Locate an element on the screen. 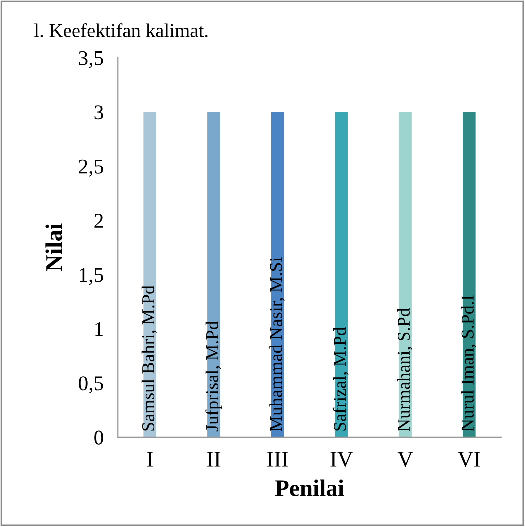 The height and width of the screenshot is (527, 525). annotation: Nurmahani, S.Pd is located at coordinates (405, 370).